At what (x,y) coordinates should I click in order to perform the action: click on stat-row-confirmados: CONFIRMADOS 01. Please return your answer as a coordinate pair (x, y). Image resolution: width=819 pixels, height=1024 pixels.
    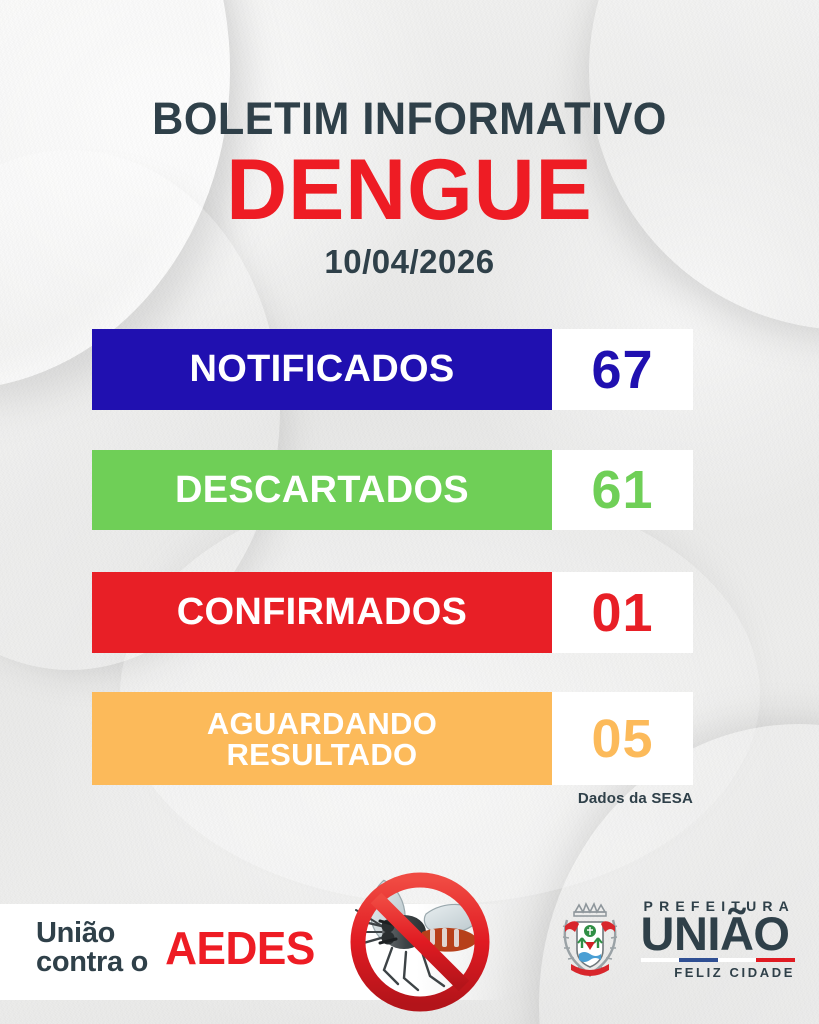
    Looking at the image, I should click on (392, 612).